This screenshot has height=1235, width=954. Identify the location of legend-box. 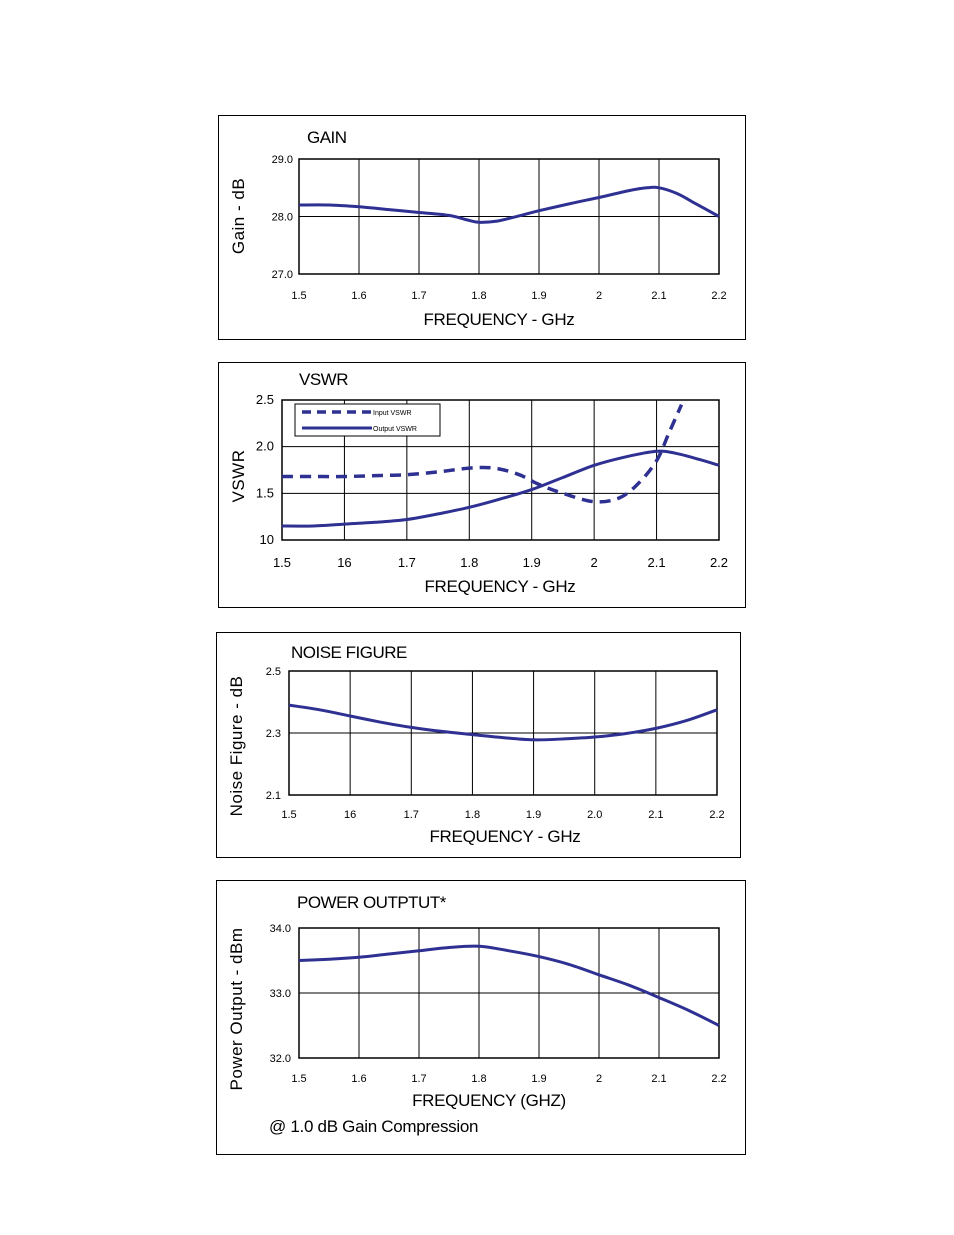
(367, 420).